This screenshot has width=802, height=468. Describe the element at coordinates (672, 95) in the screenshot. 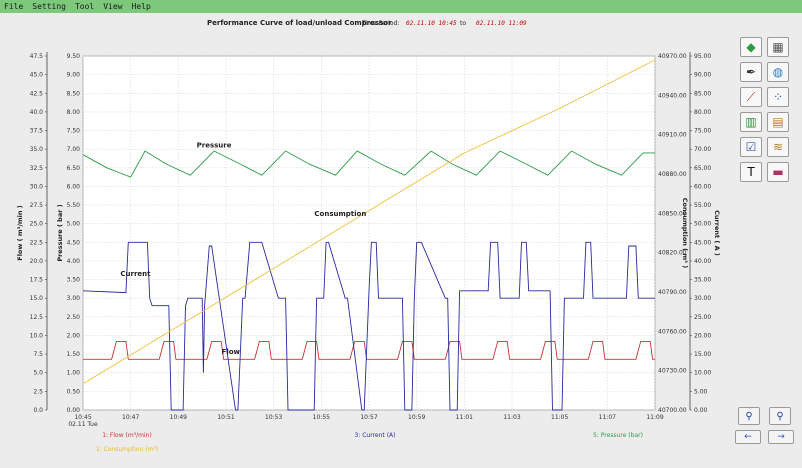

I see `consumption-tick-label: 40940.00` at that location.